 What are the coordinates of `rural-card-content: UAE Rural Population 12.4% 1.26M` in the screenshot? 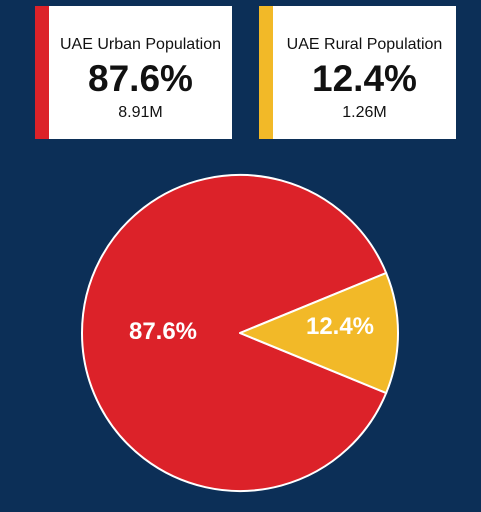 It's located at (364, 72).